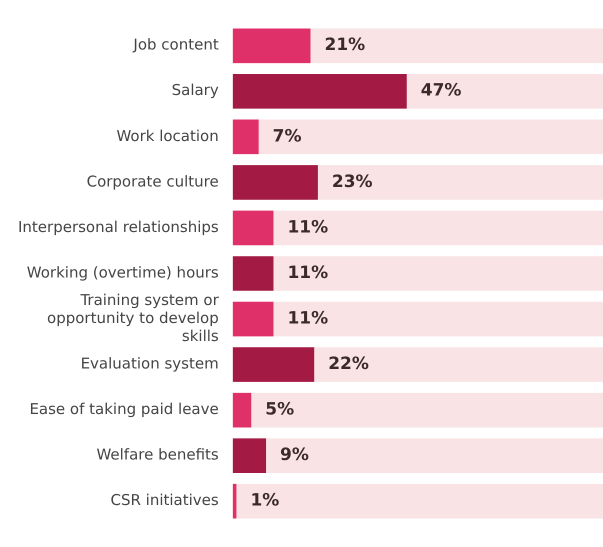  Describe the element at coordinates (149, 363) in the screenshot. I see `y-tick-label: Evaluation system` at that location.